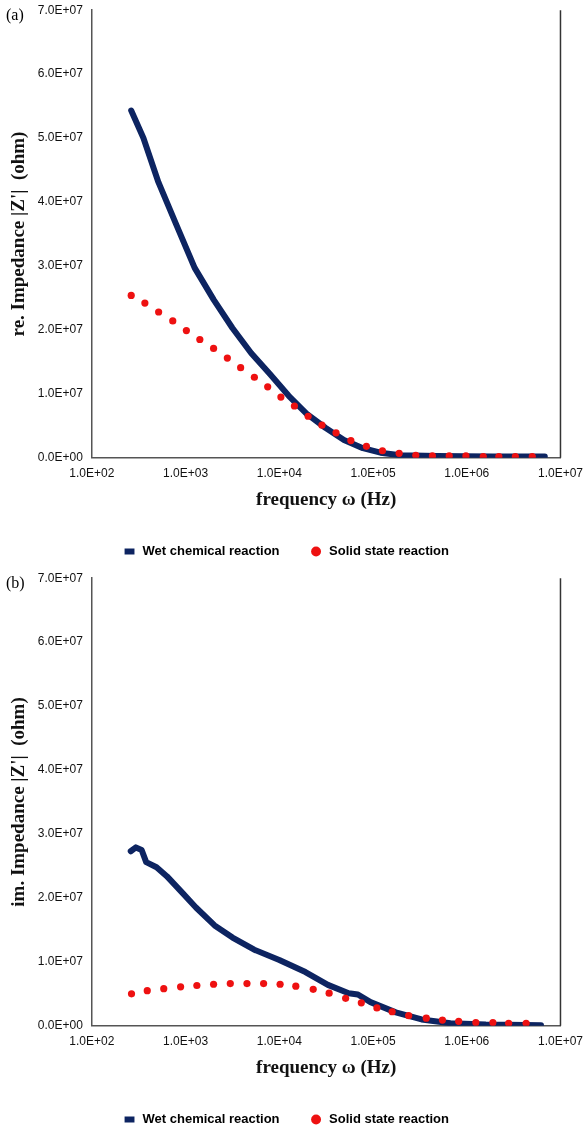  Describe the element at coordinates (15, 583) in the screenshot. I see `text: (b)` at that location.